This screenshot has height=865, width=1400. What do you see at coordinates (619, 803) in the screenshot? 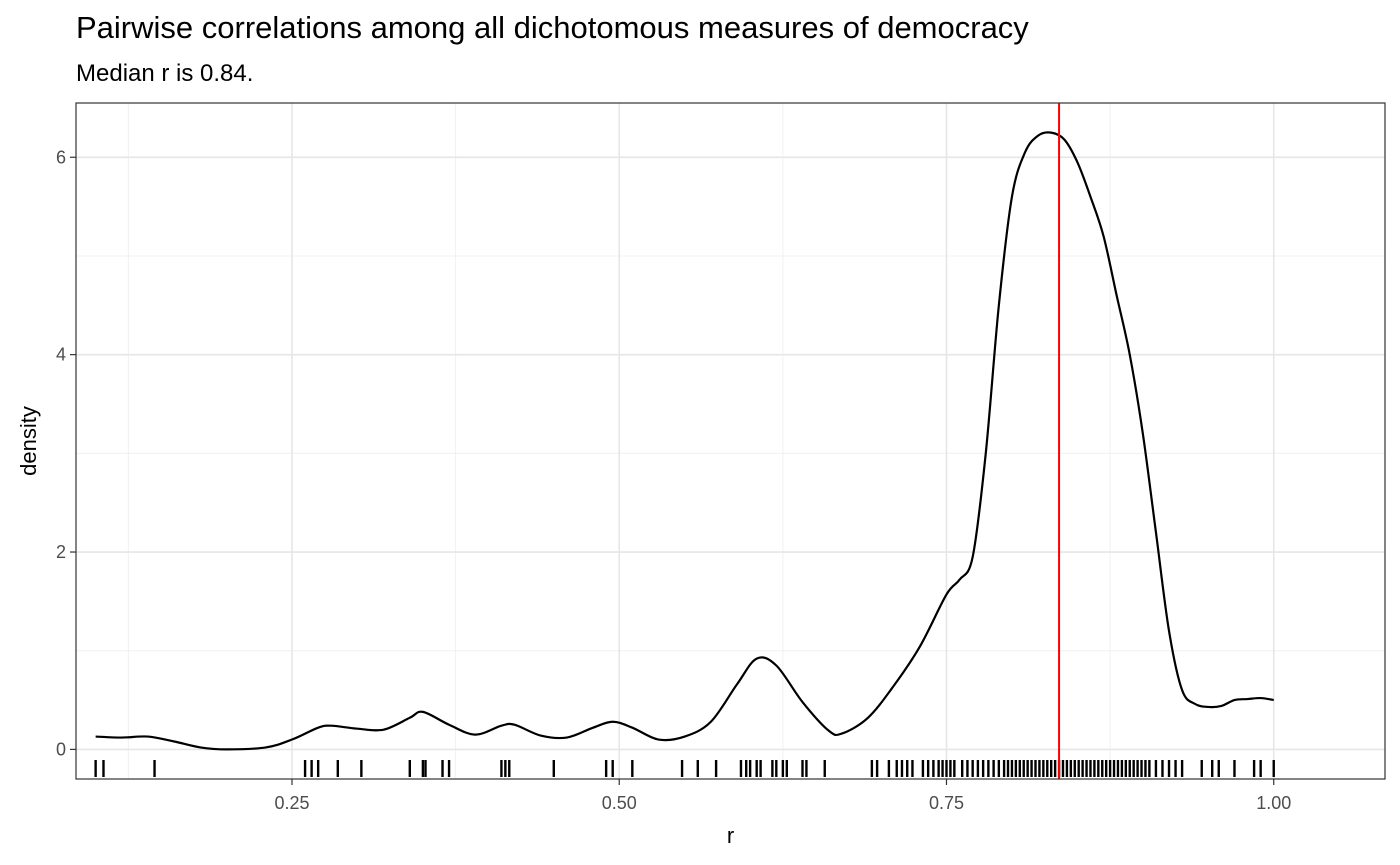
I see `x-tick-label: 0.50` at bounding box center [619, 803].